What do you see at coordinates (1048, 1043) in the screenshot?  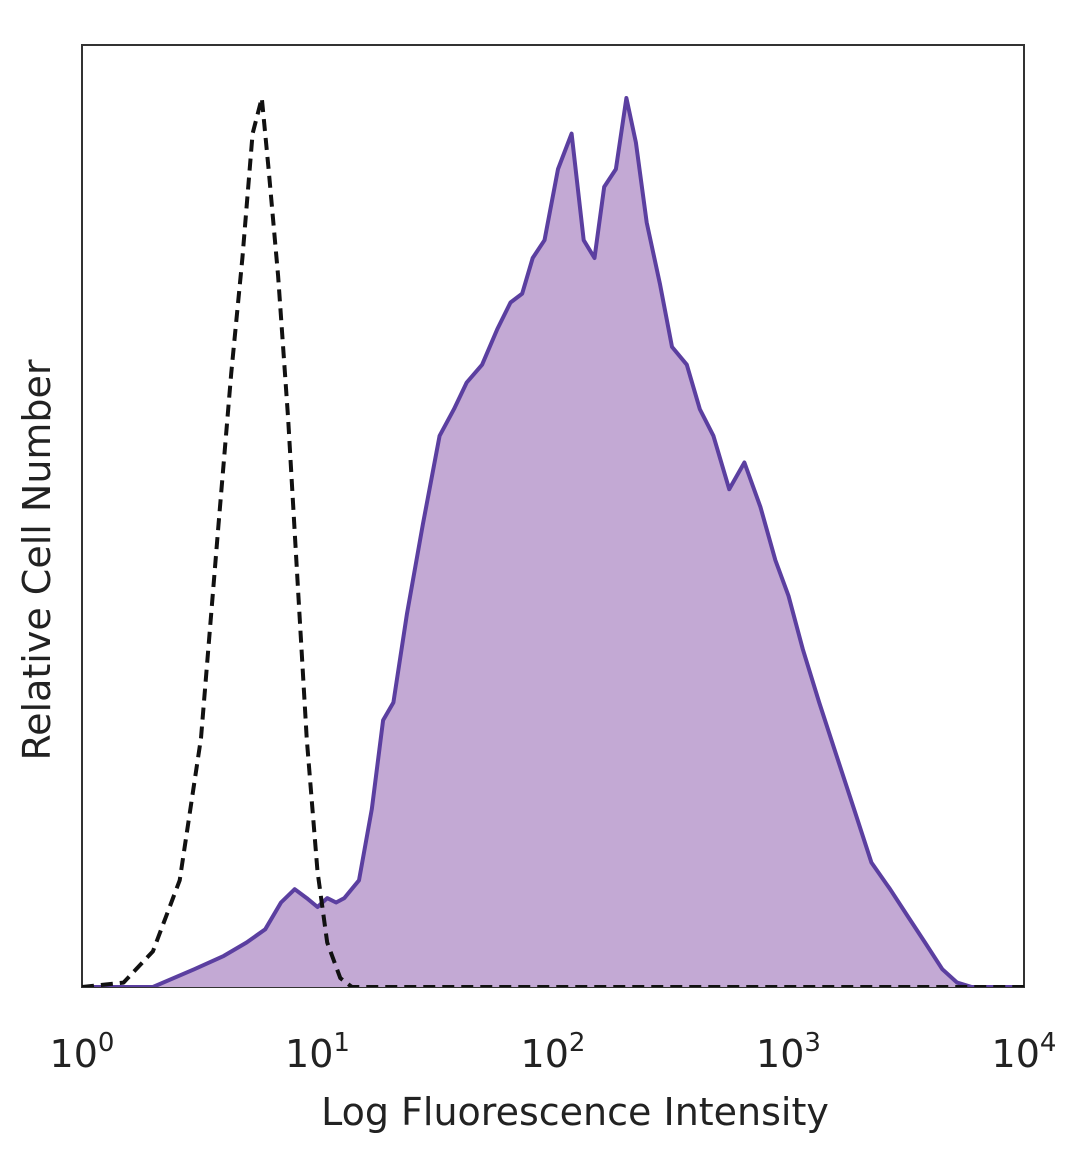 I see `x-tick-exponent: 4` at bounding box center [1048, 1043].